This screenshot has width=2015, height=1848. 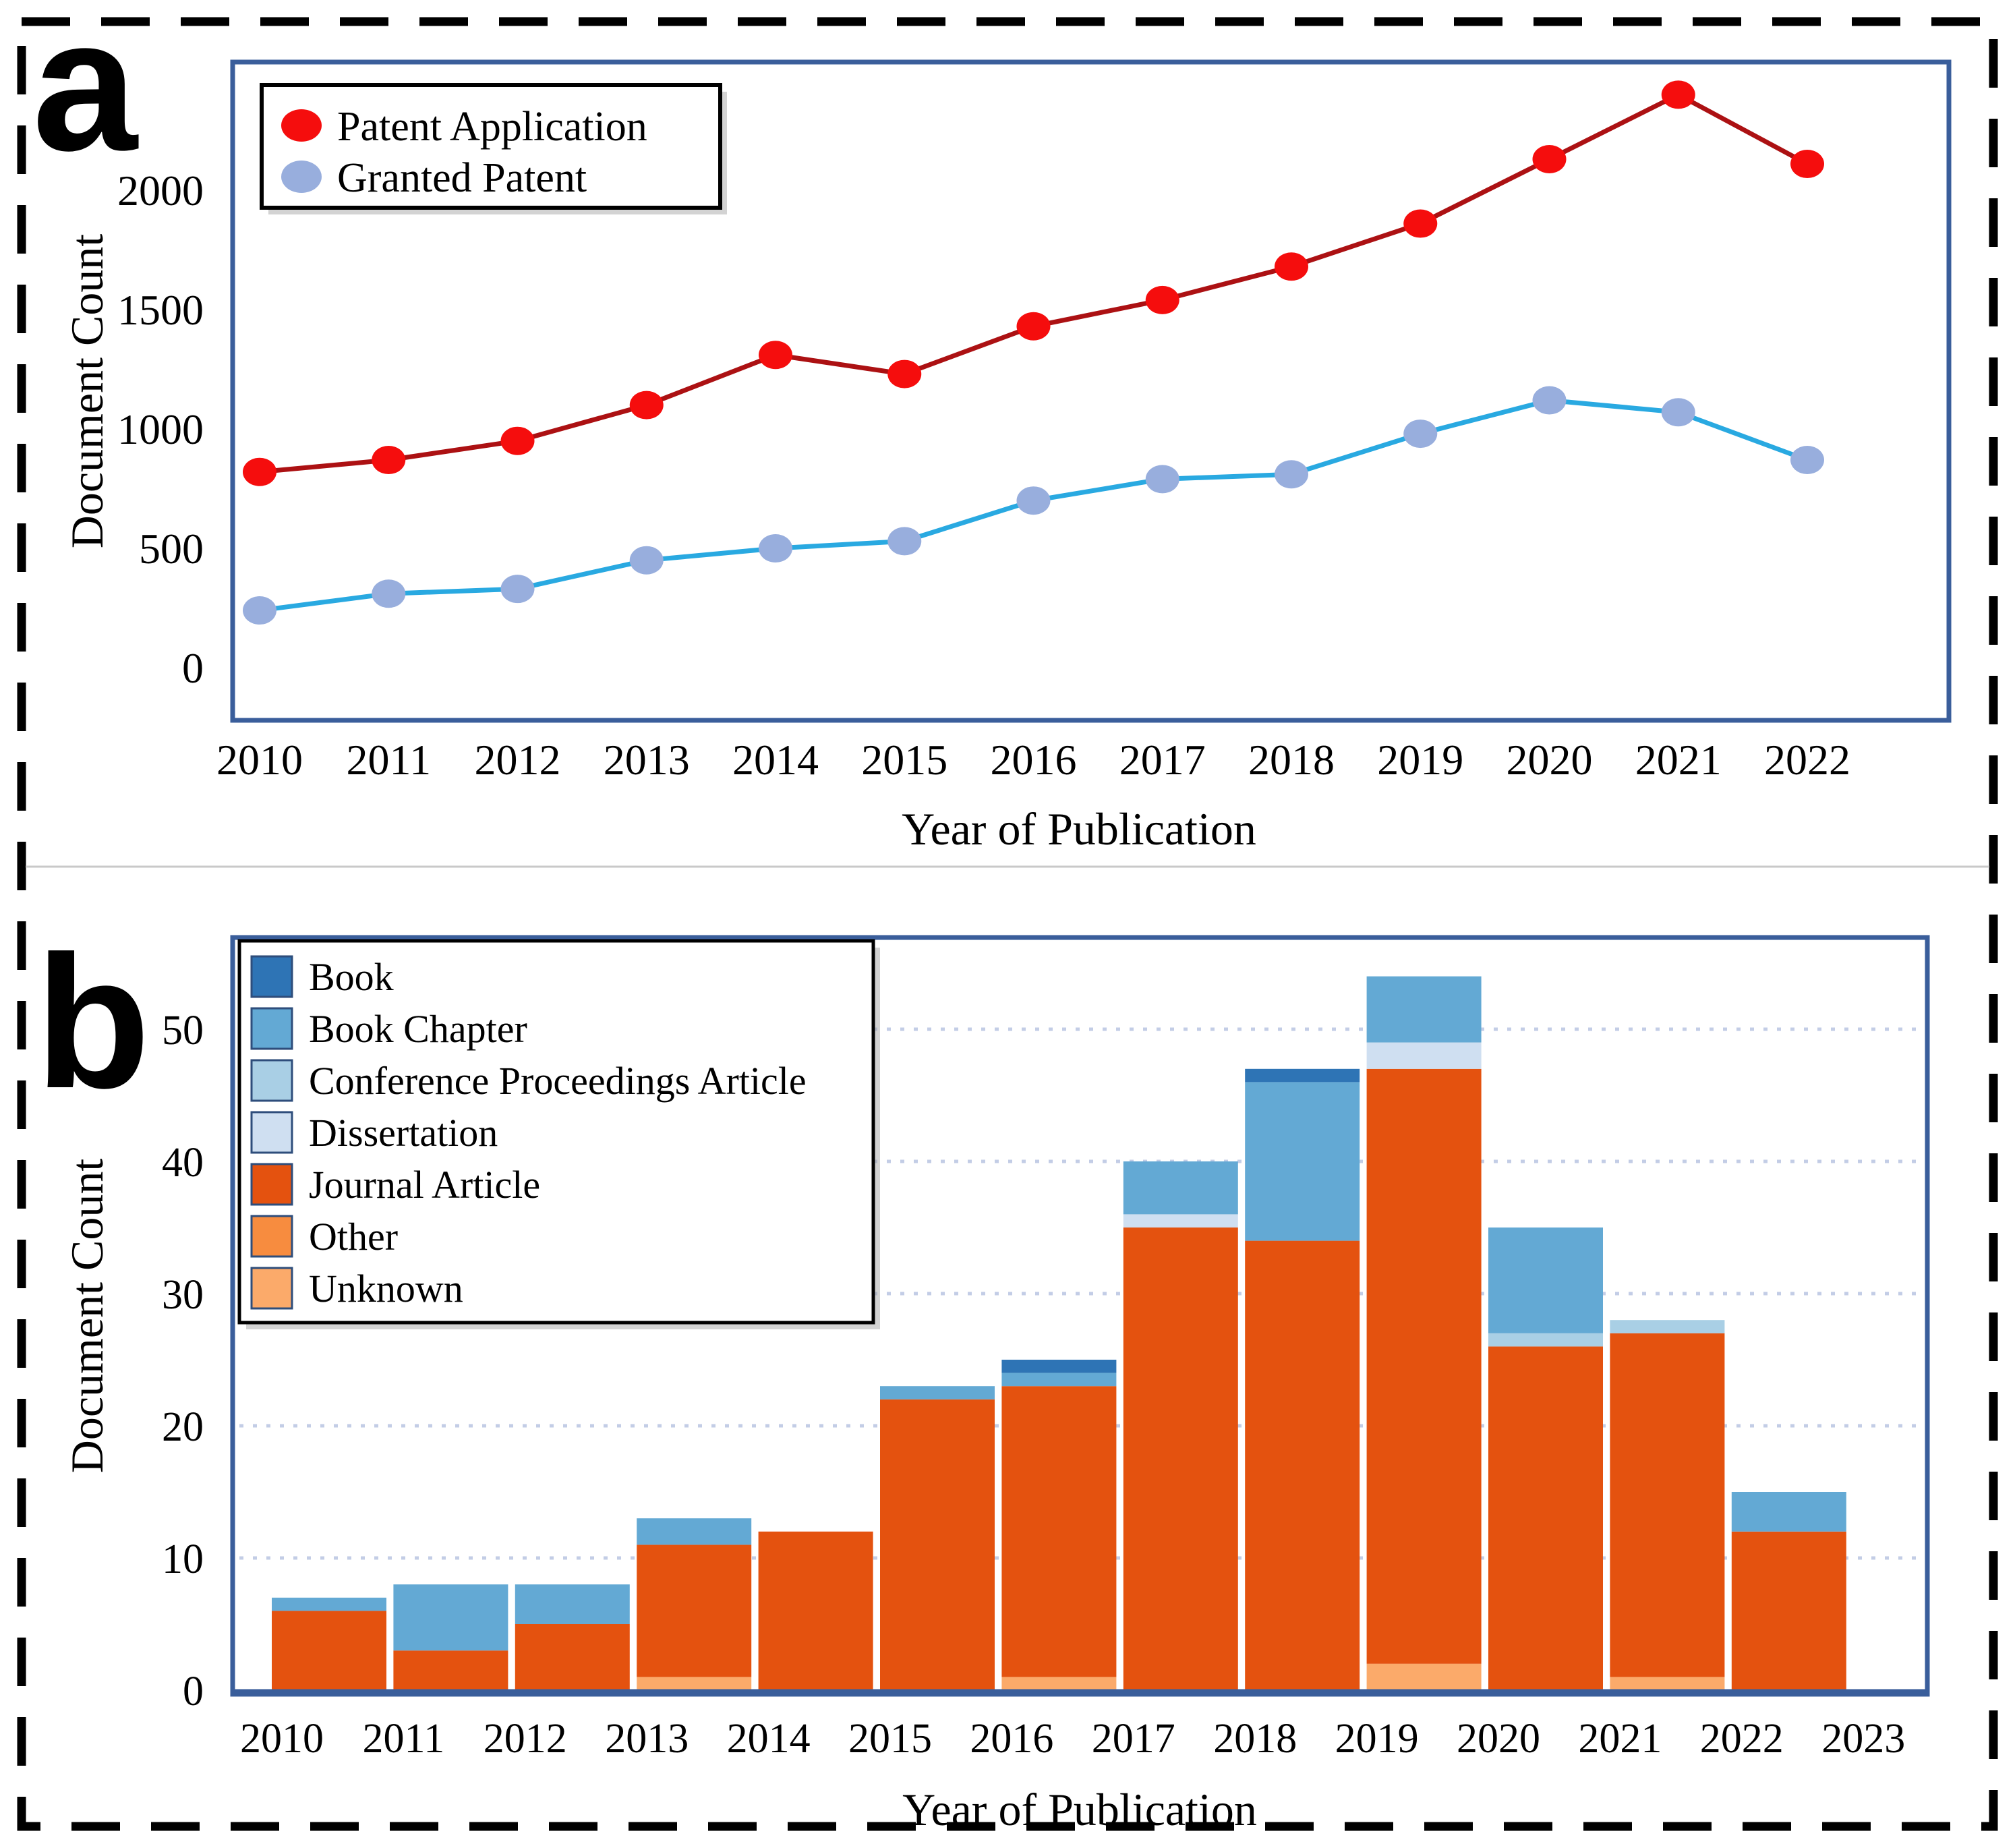 I want to click on bar-segment-2019-dissertation, so click(x=1424, y=1055).